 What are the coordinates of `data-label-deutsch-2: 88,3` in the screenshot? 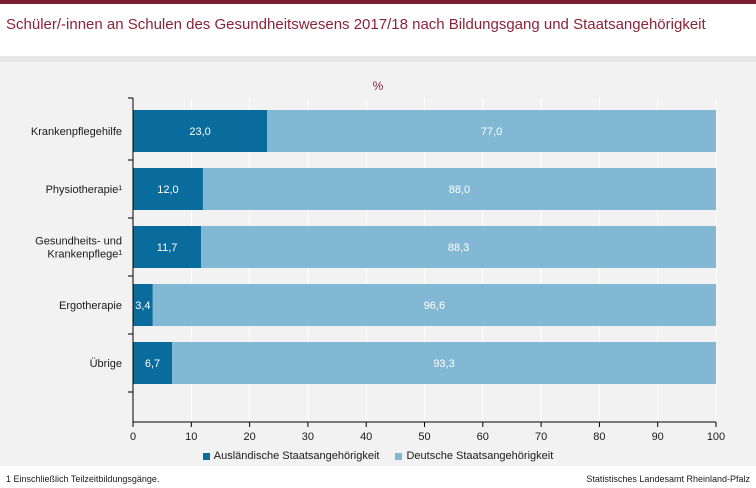 It's located at (458, 248).